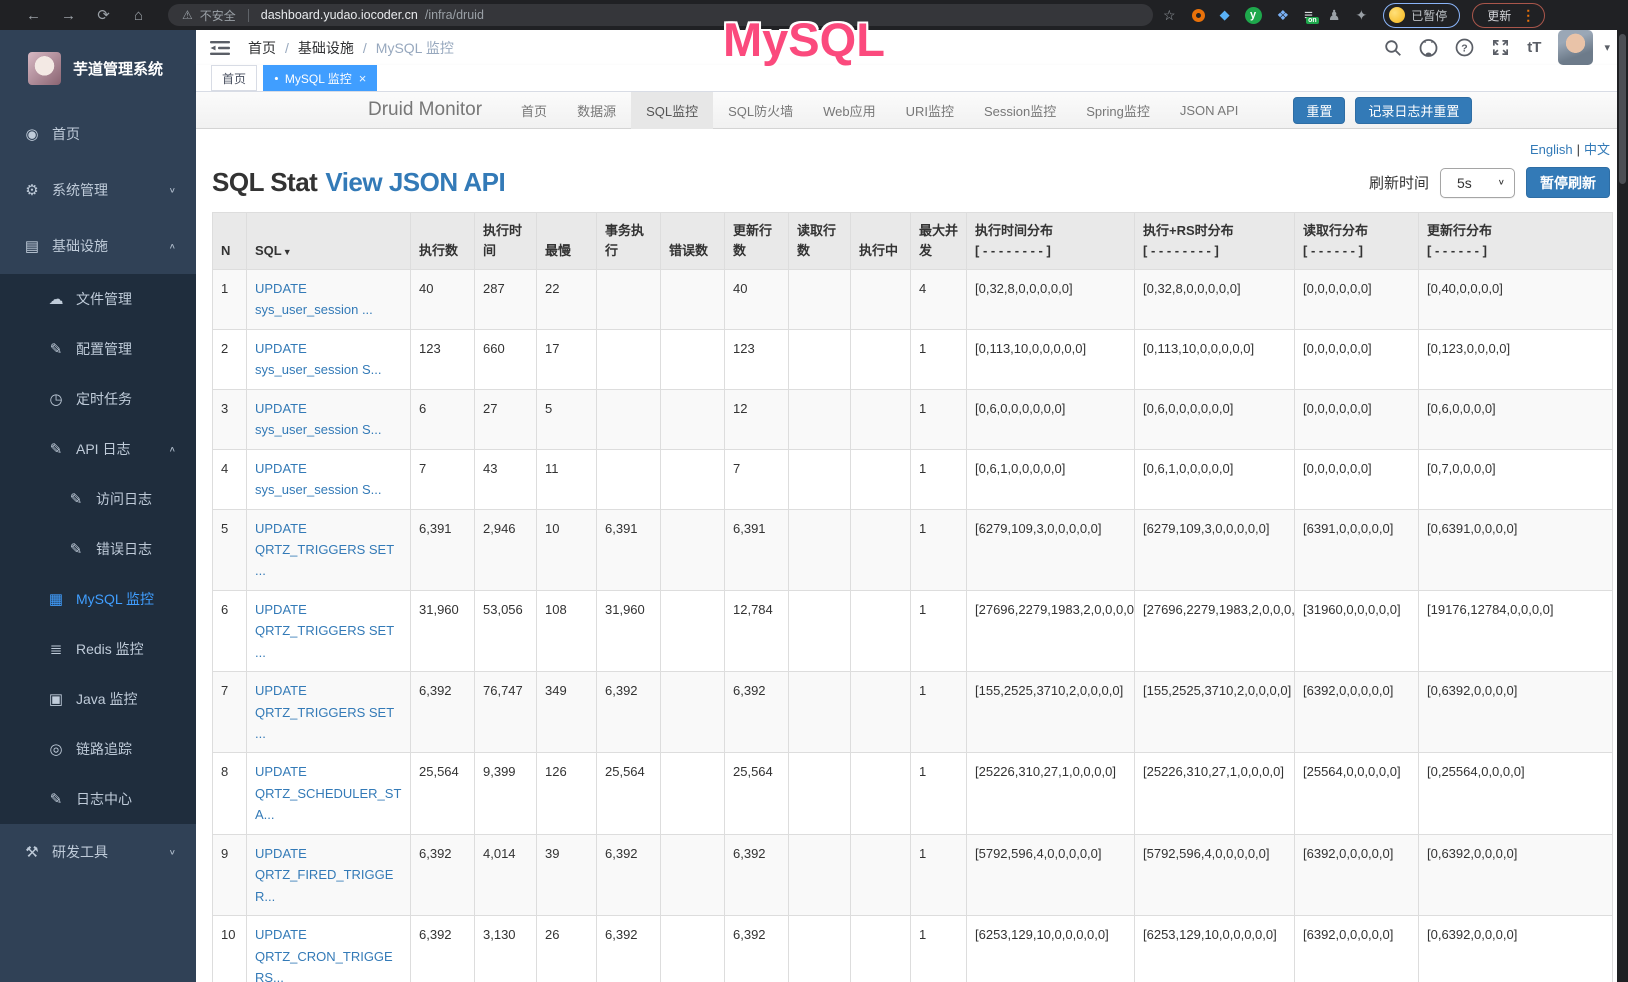 The height and width of the screenshot is (982, 1628). Describe the element at coordinates (938, 241) in the screenshot. I see `col-header-max-concurrent: 最大并发` at that location.